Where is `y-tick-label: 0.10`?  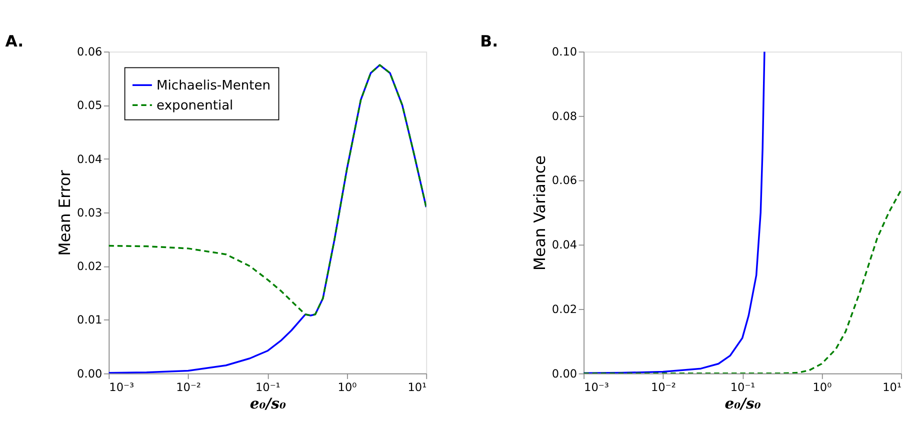 y-tick-label: 0.10 is located at coordinates (565, 52).